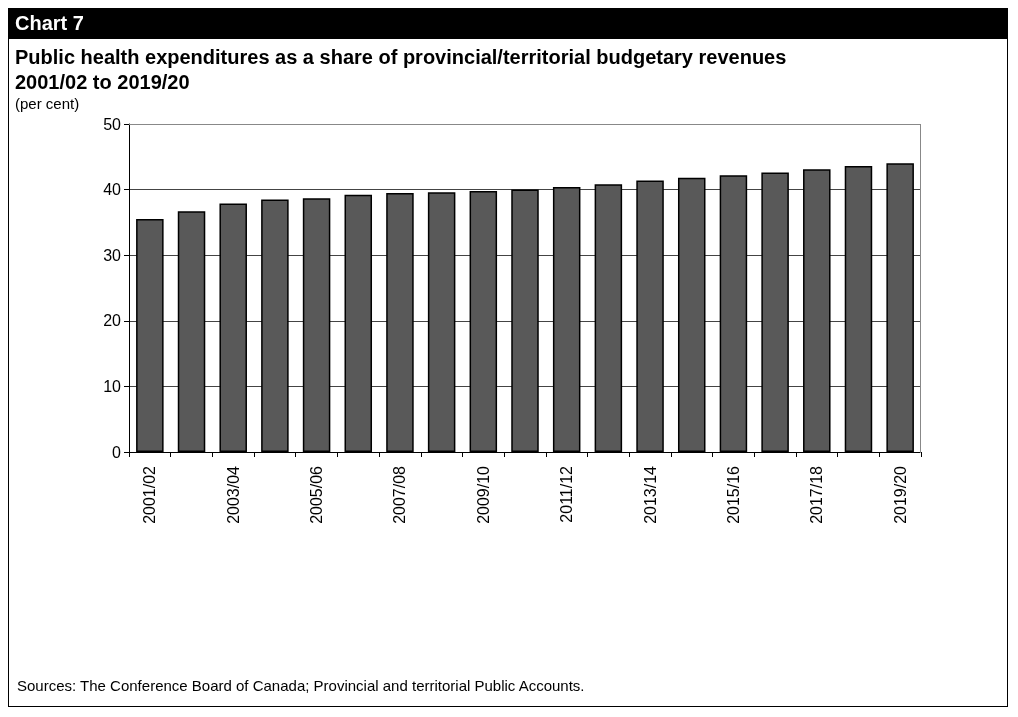  I want to click on x-tick-label: 2011/12, so click(567, 494).